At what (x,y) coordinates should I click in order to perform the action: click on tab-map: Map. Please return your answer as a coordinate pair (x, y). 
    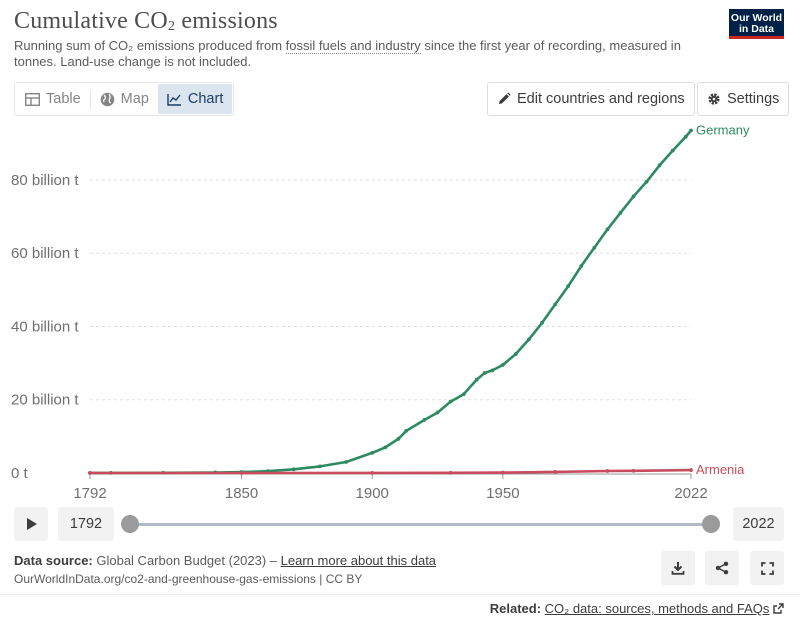
    Looking at the image, I should click on (124, 99).